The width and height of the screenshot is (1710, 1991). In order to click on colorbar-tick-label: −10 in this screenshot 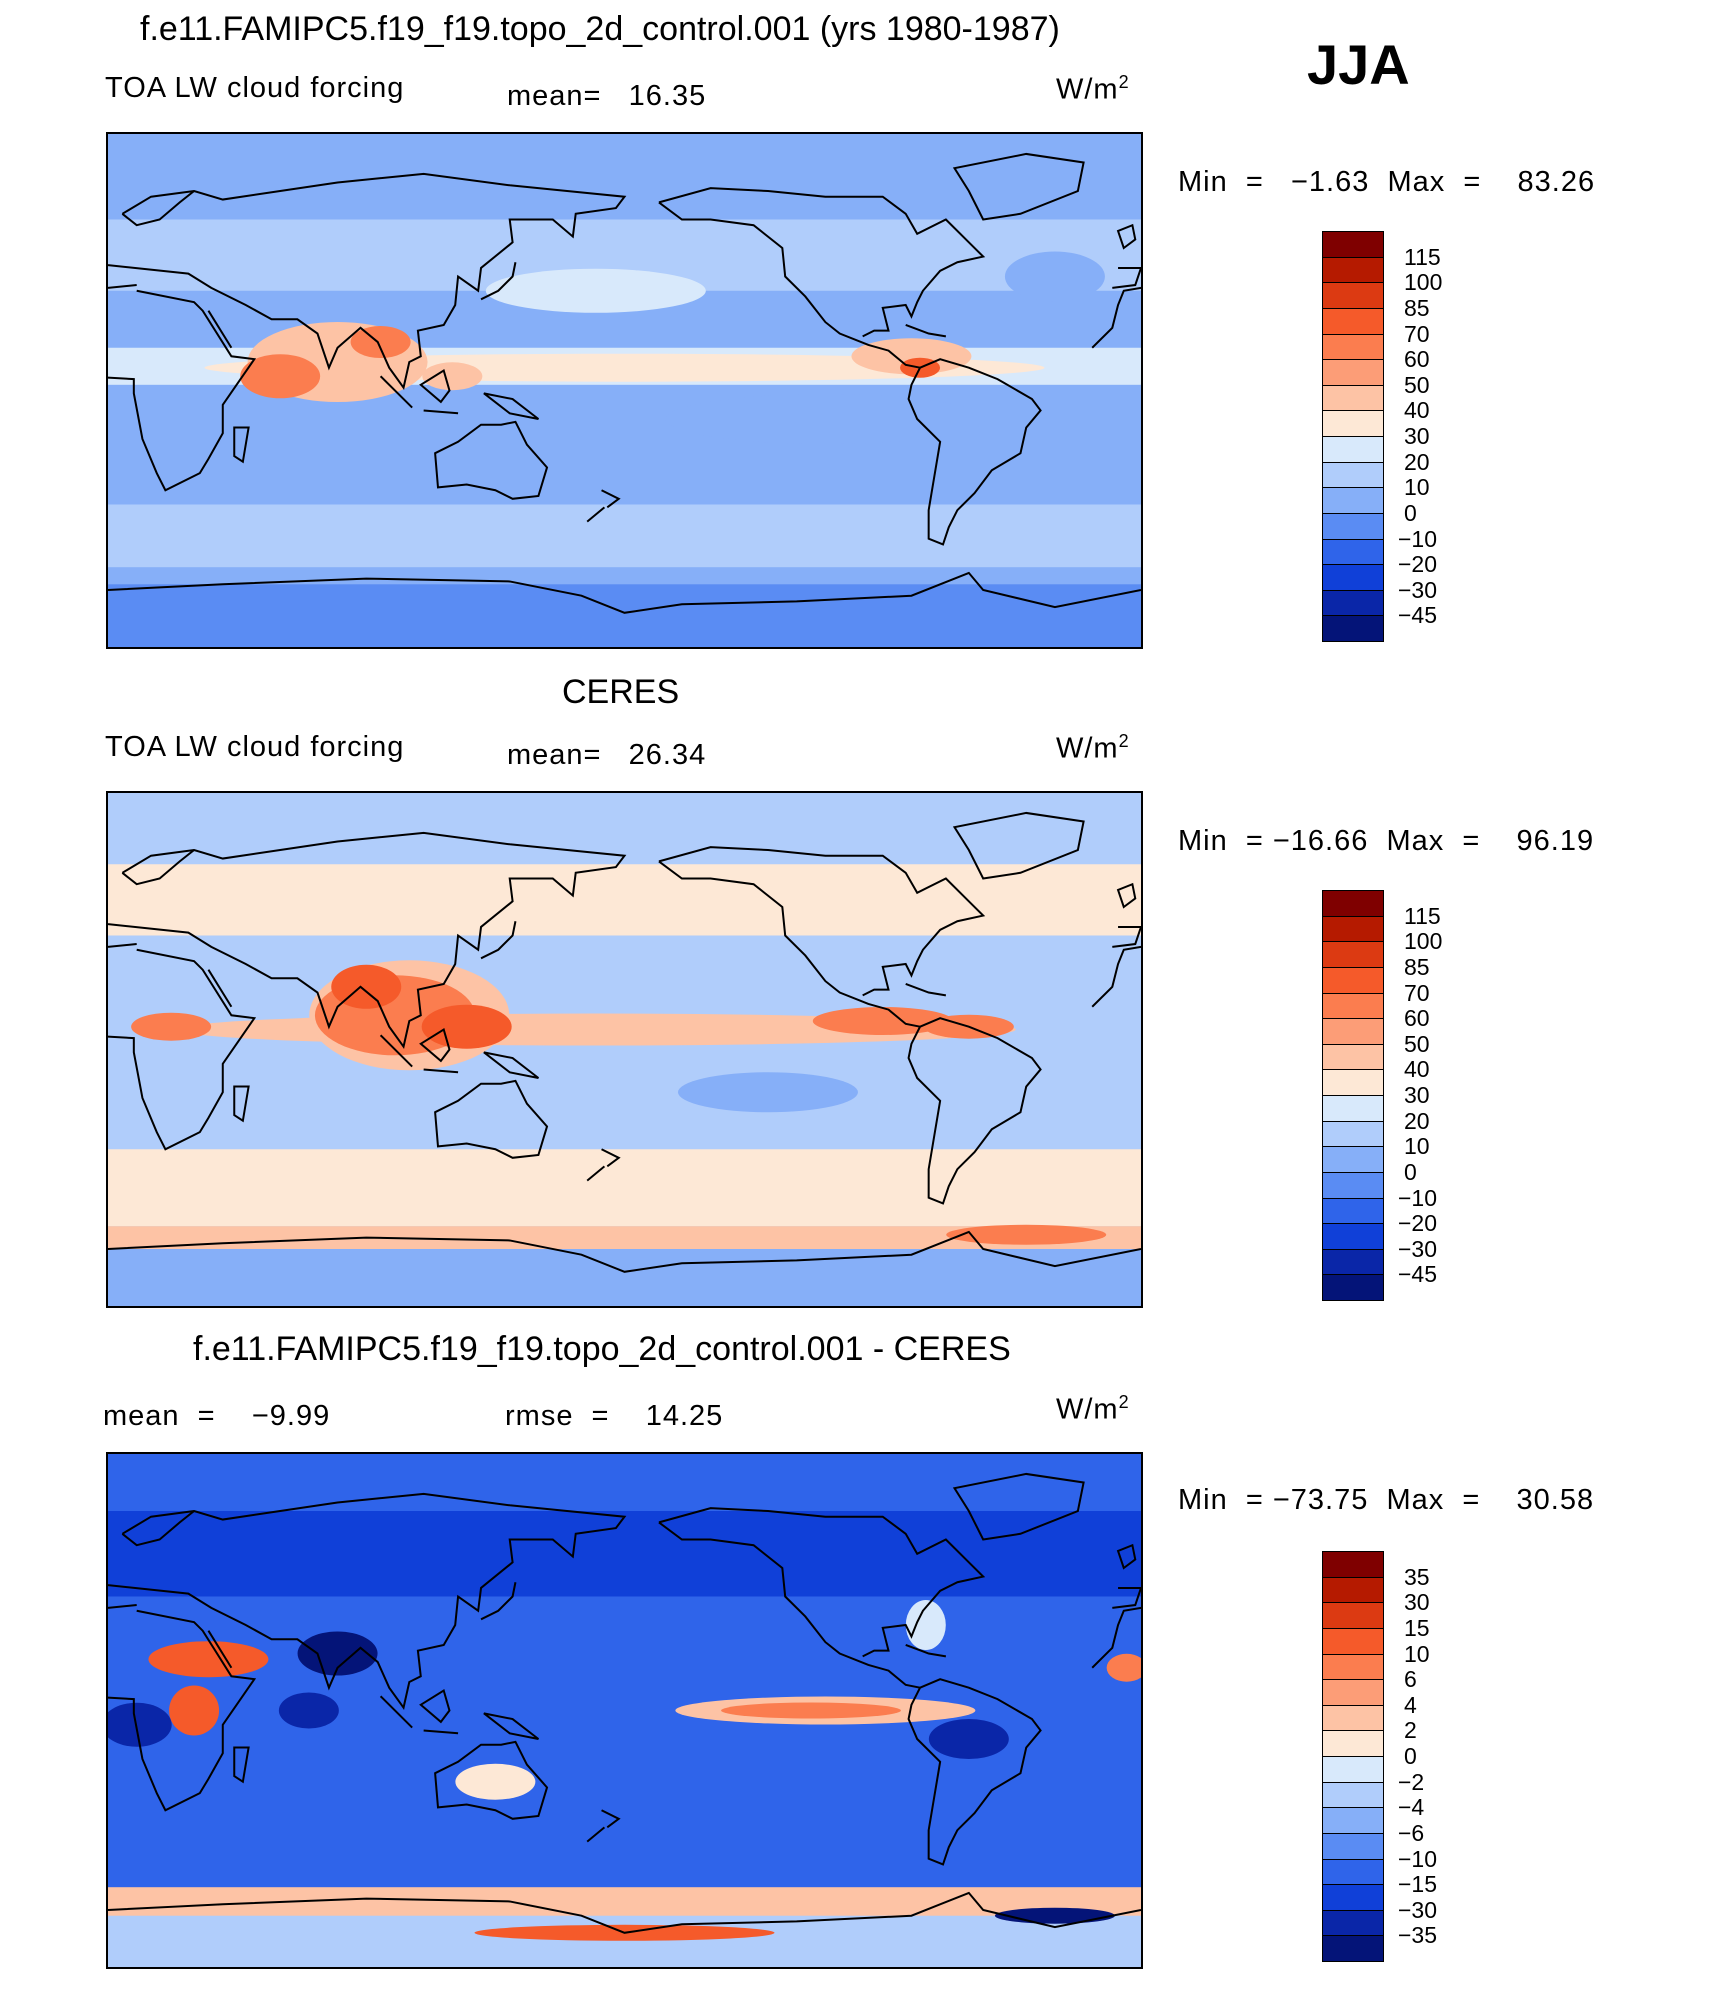, I will do `click(1418, 538)`.